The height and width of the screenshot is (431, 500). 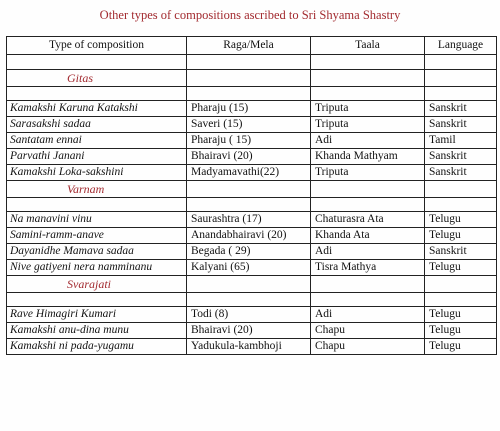 I want to click on raga-cell: Saurashtra (17), so click(x=248, y=219).